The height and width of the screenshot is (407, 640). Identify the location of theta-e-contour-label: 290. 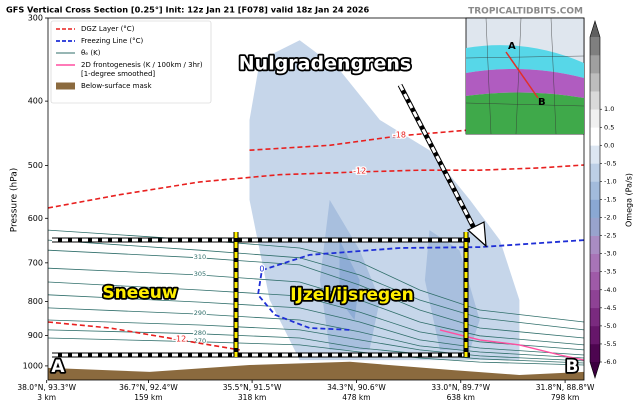
(200, 313).